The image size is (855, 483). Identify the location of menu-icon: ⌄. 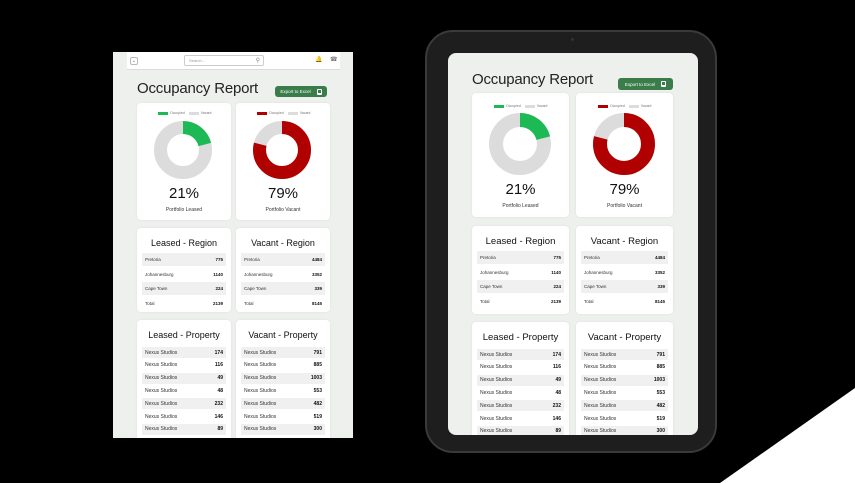
(134, 60).